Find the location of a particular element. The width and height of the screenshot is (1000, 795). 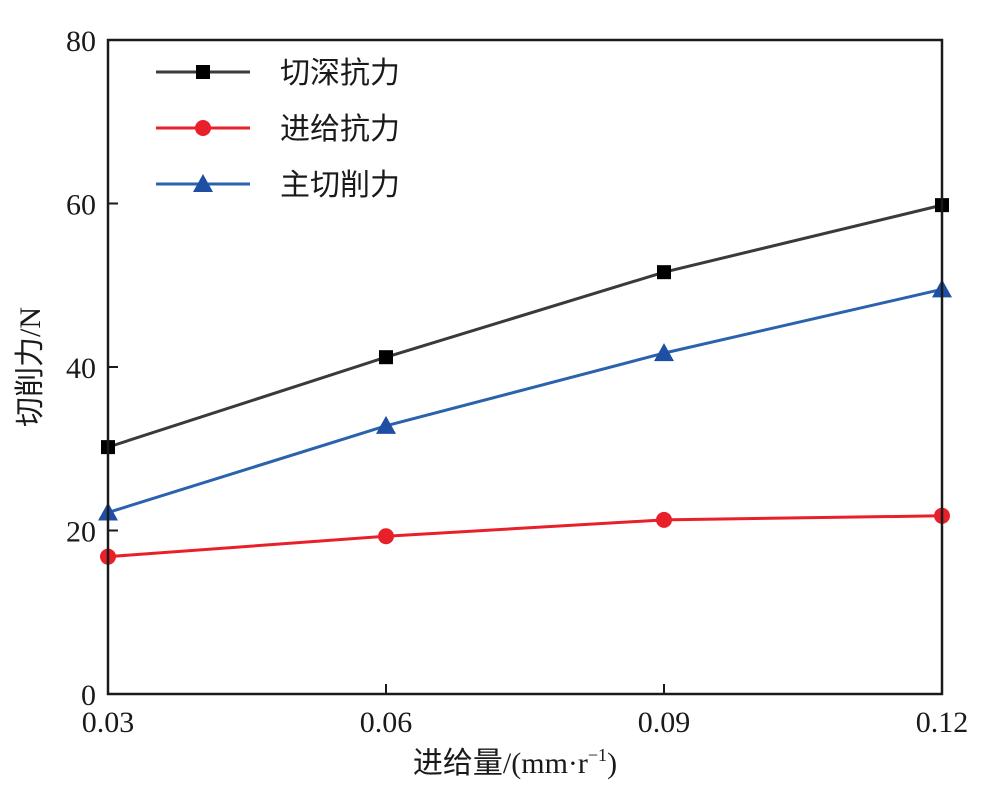

x-tick-label: 0.12 is located at coordinates (942, 722).